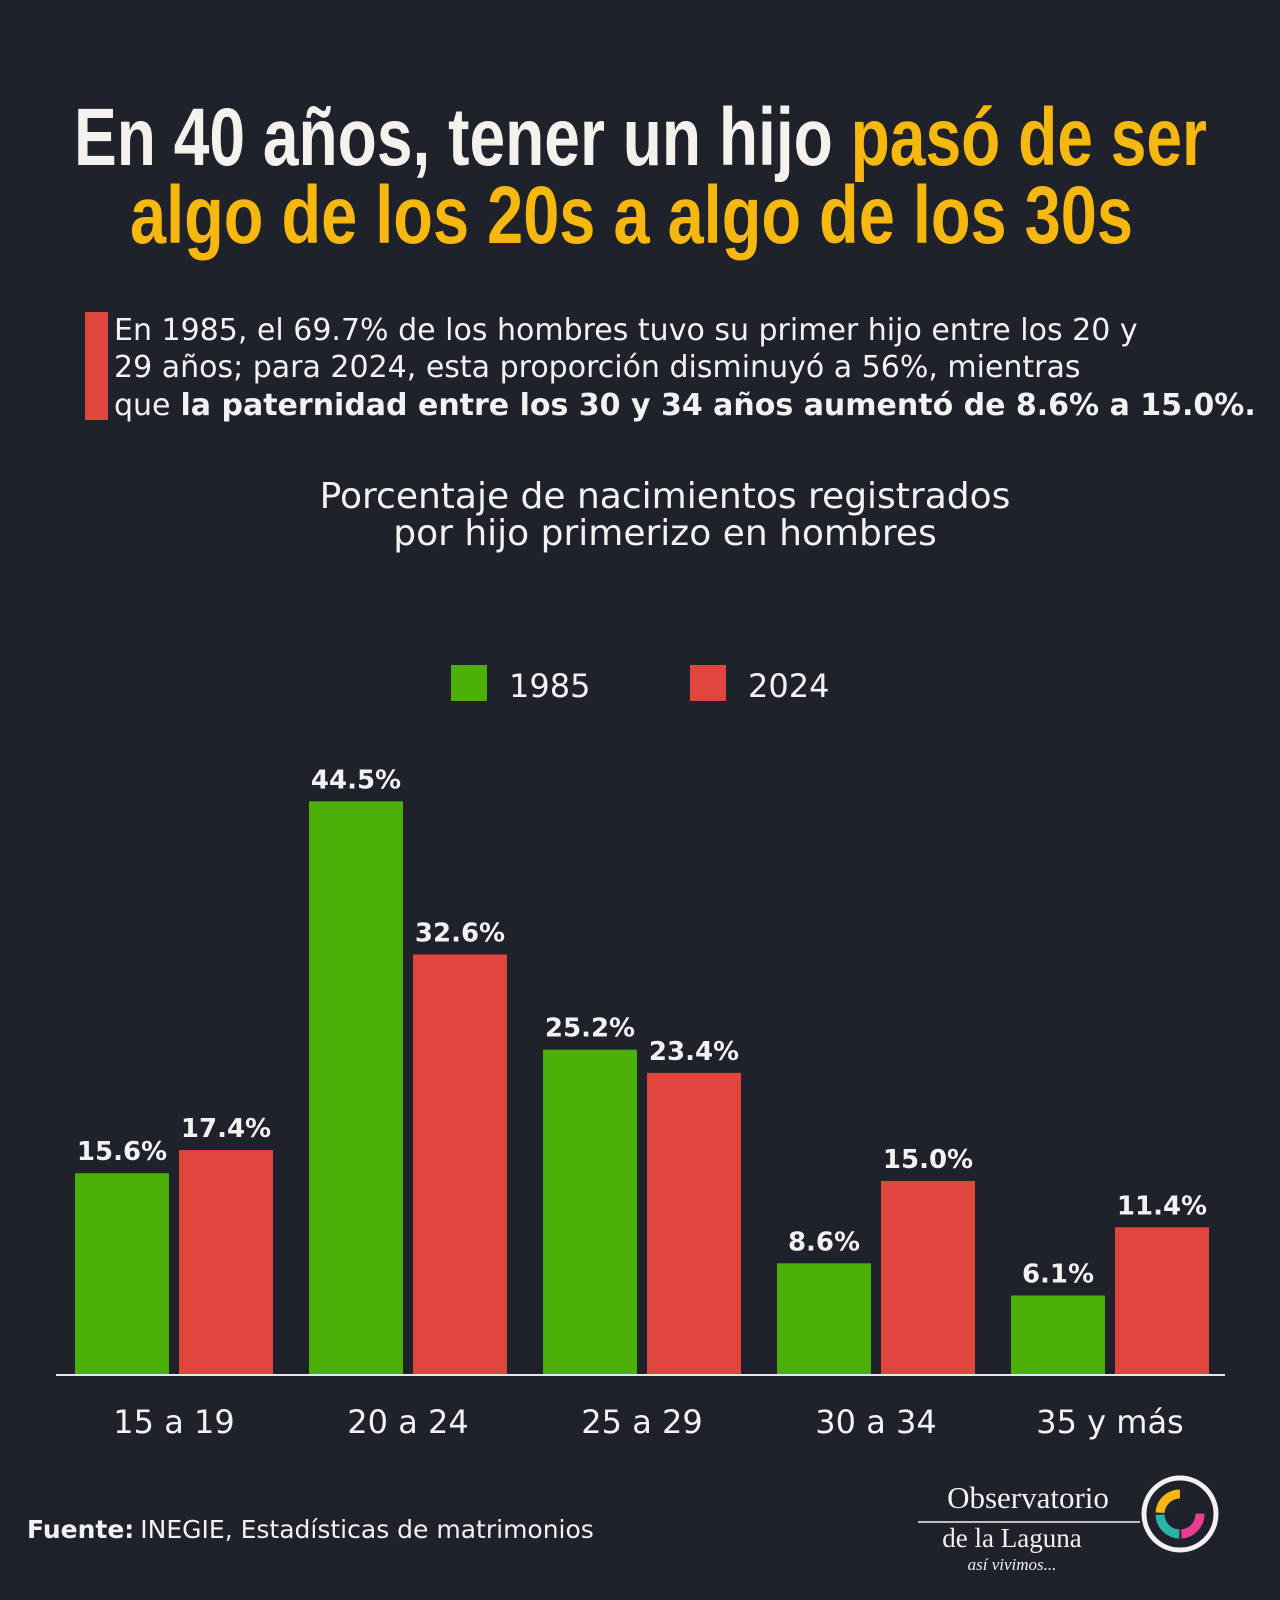 This screenshot has width=1280, height=1600. Describe the element at coordinates (590, 1029) in the screenshot. I see `value-label: 25.2%` at that location.